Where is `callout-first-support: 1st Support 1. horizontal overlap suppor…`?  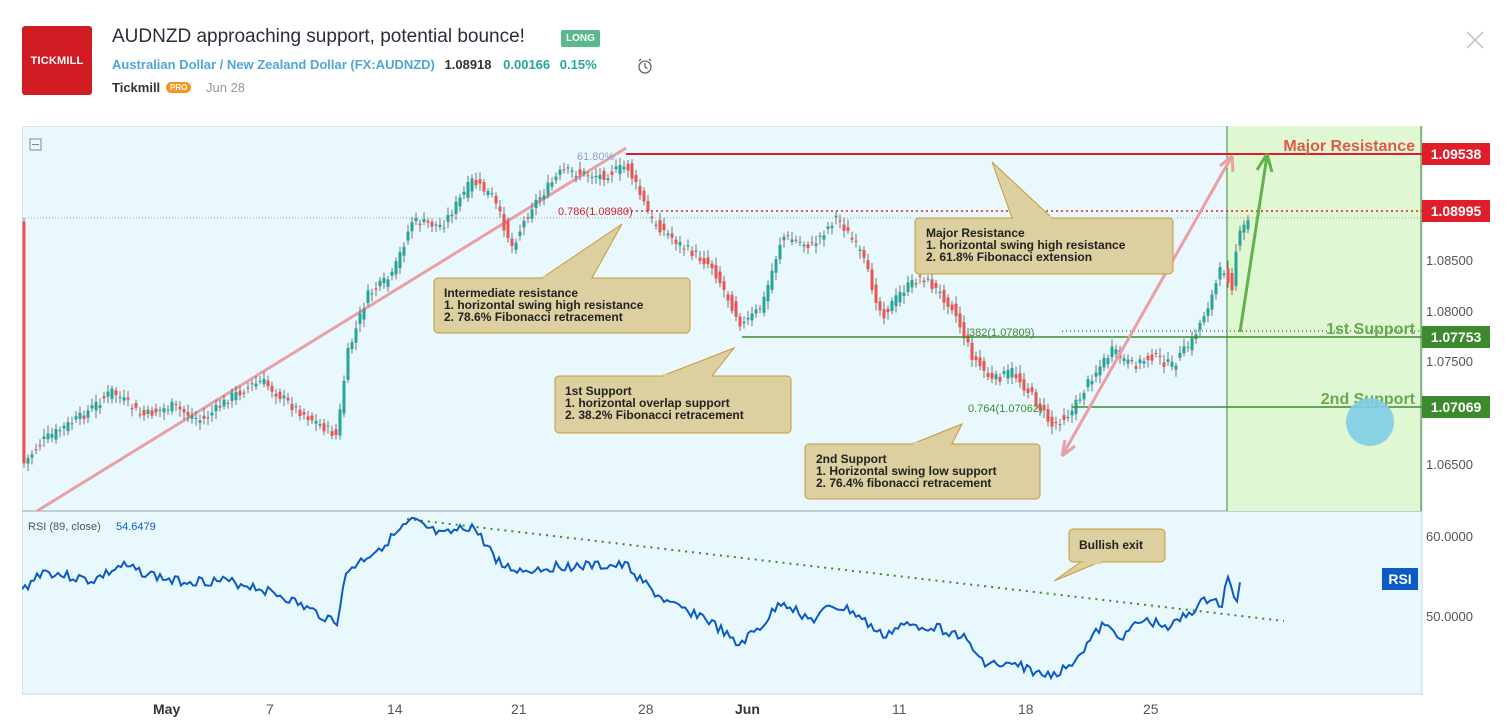 callout-first-support: 1st Support 1. horizontal overlap suppor… is located at coordinates (673, 390).